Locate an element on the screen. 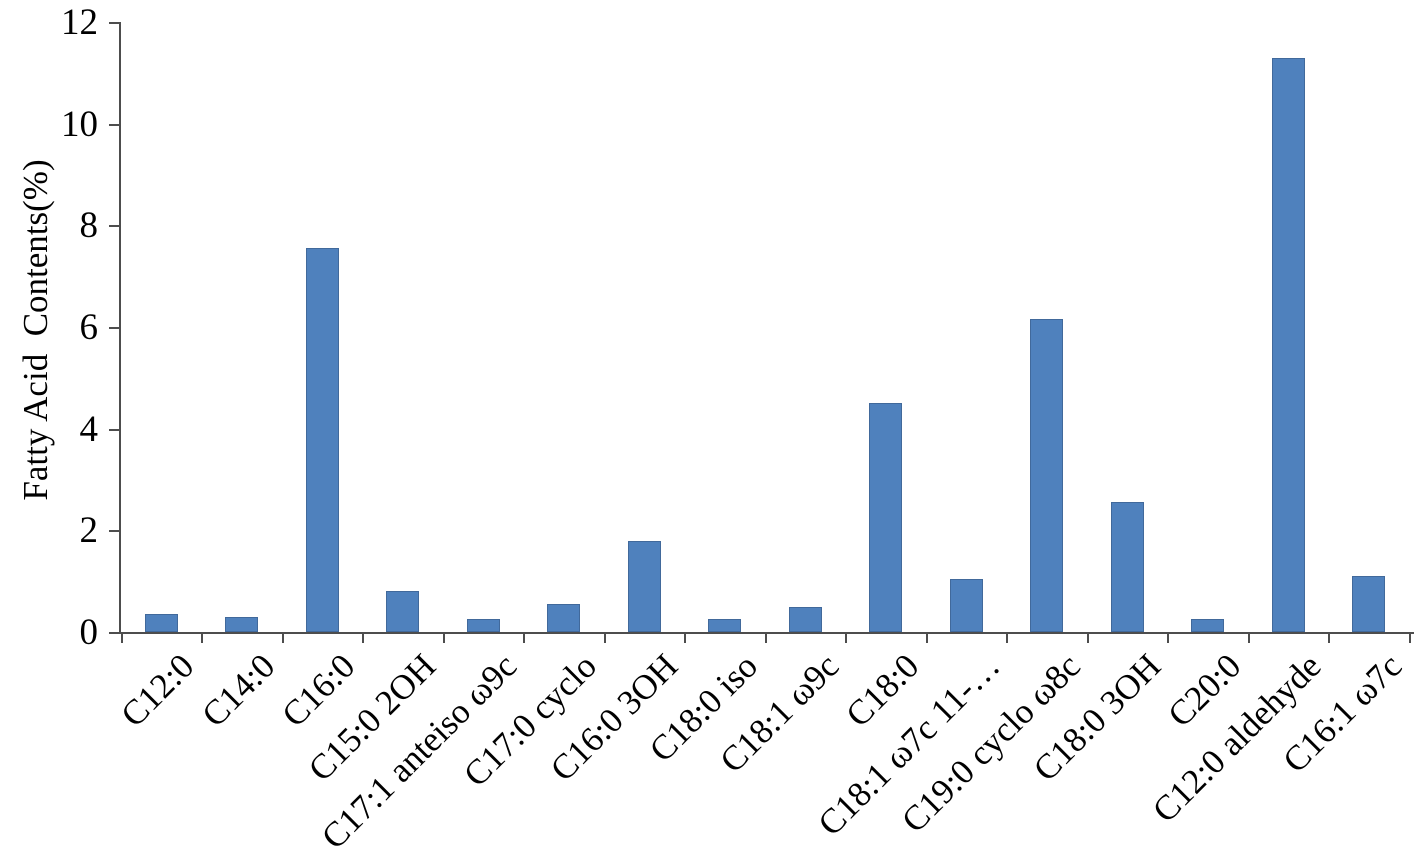 Image resolution: width=1418 pixels, height=868 pixels. y-axis-line is located at coordinates (120, 328).